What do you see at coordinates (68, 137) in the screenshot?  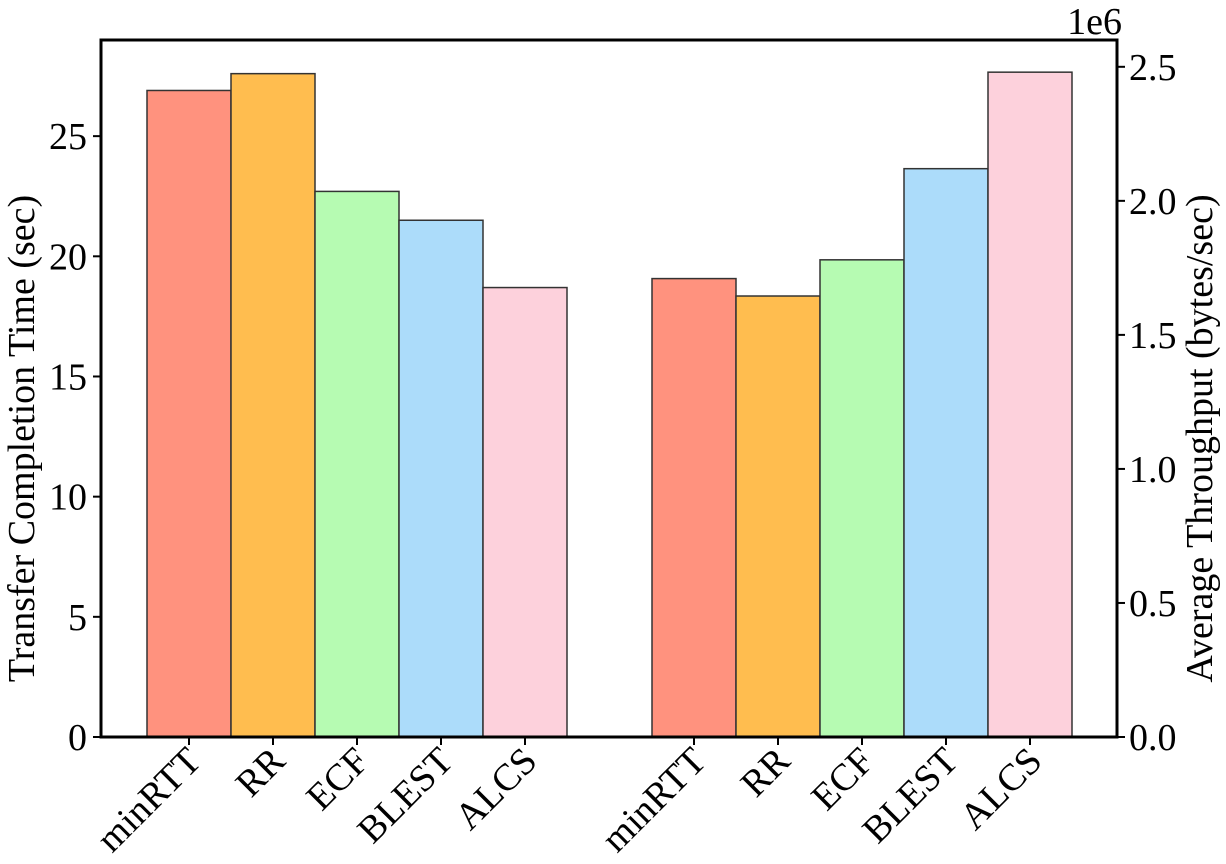 I see `left-tick-label: 25` at bounding box center [68, 137].